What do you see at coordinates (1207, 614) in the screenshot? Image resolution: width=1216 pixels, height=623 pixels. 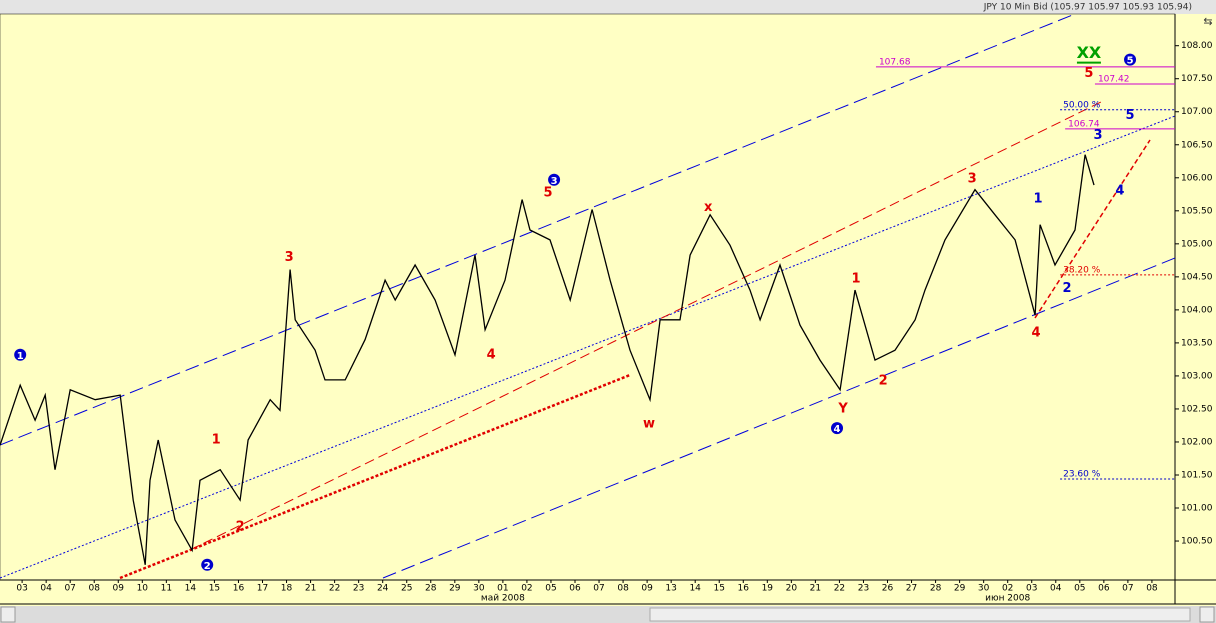 I see `scroll-right` at bounding box center [1207, 614].